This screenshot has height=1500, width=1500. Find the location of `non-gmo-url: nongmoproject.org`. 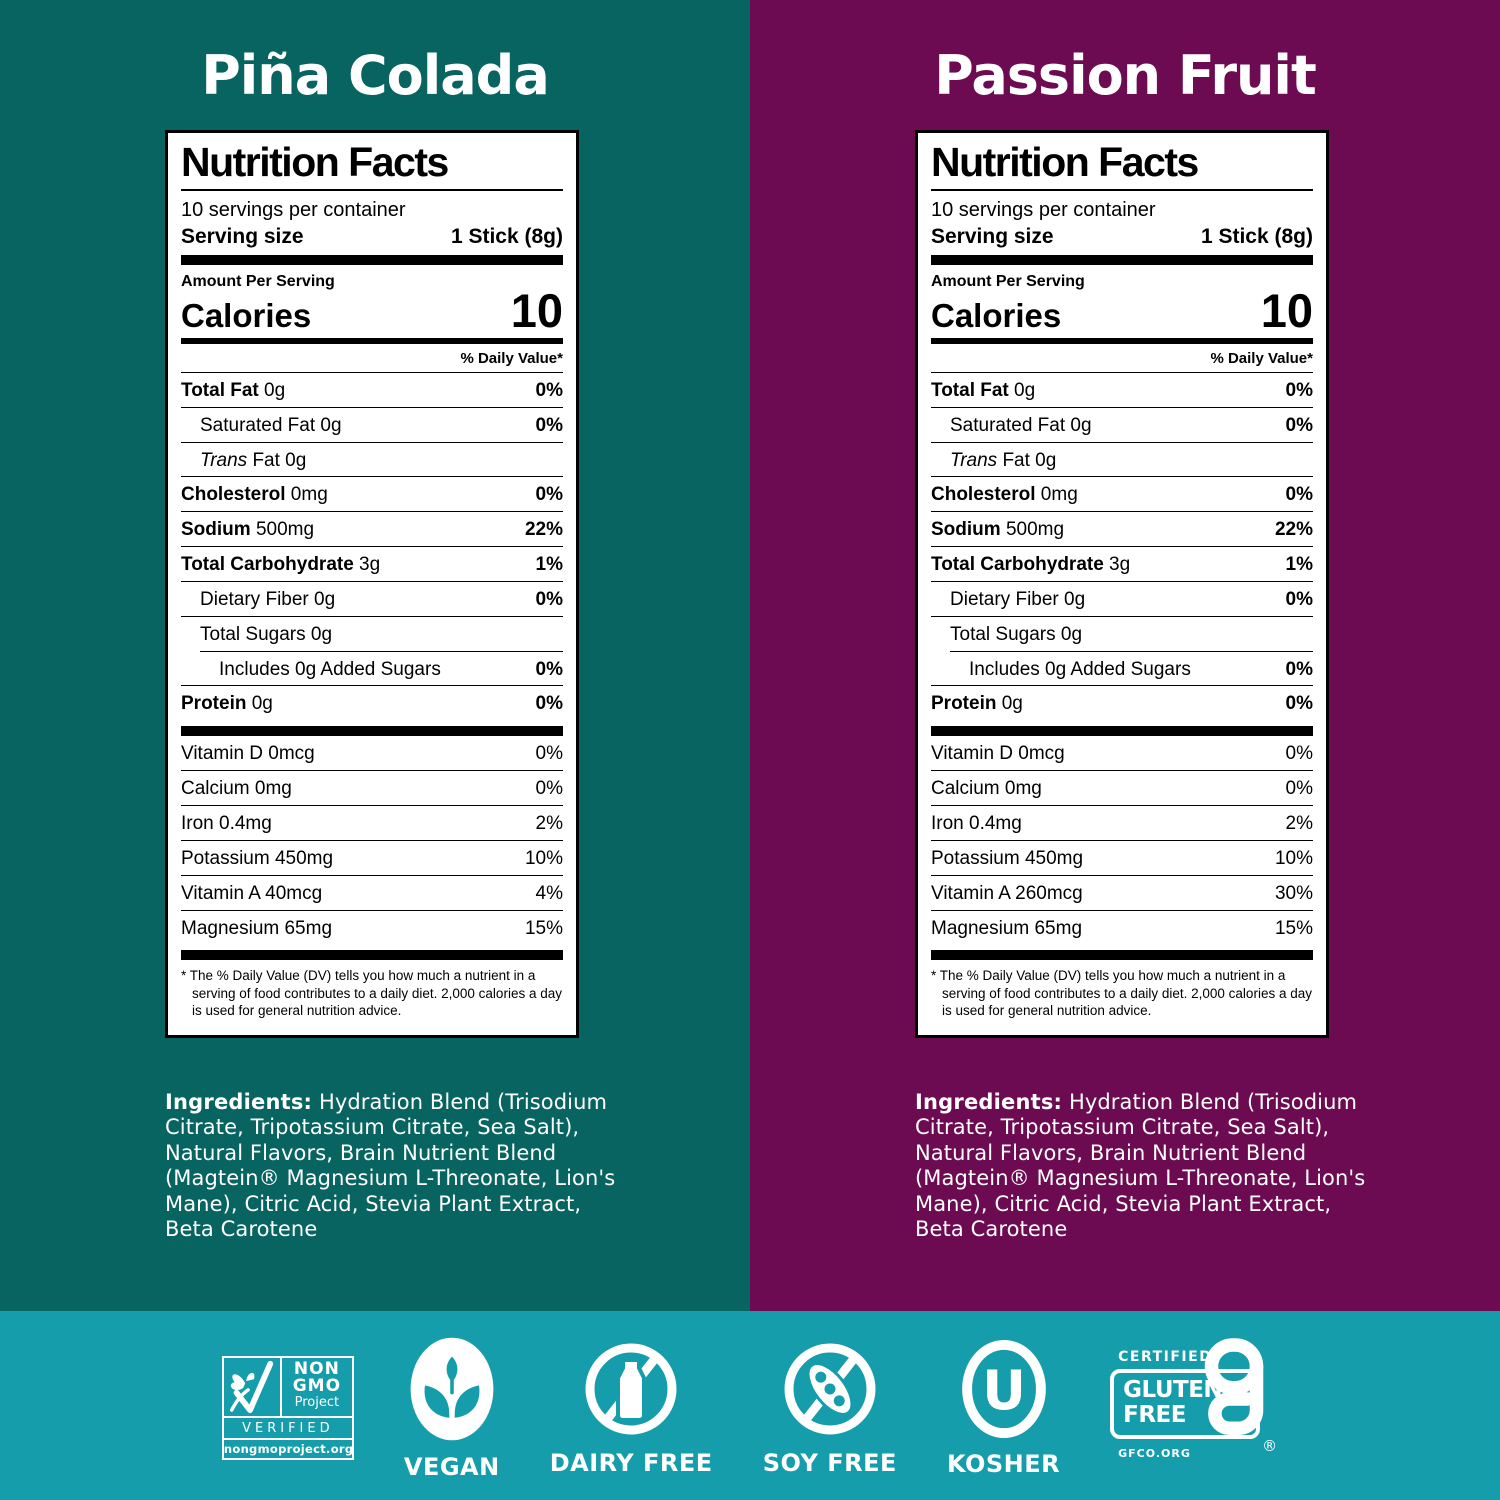

non-gmo-url: nongmoproject.org is located at coordinates (288, 1447).